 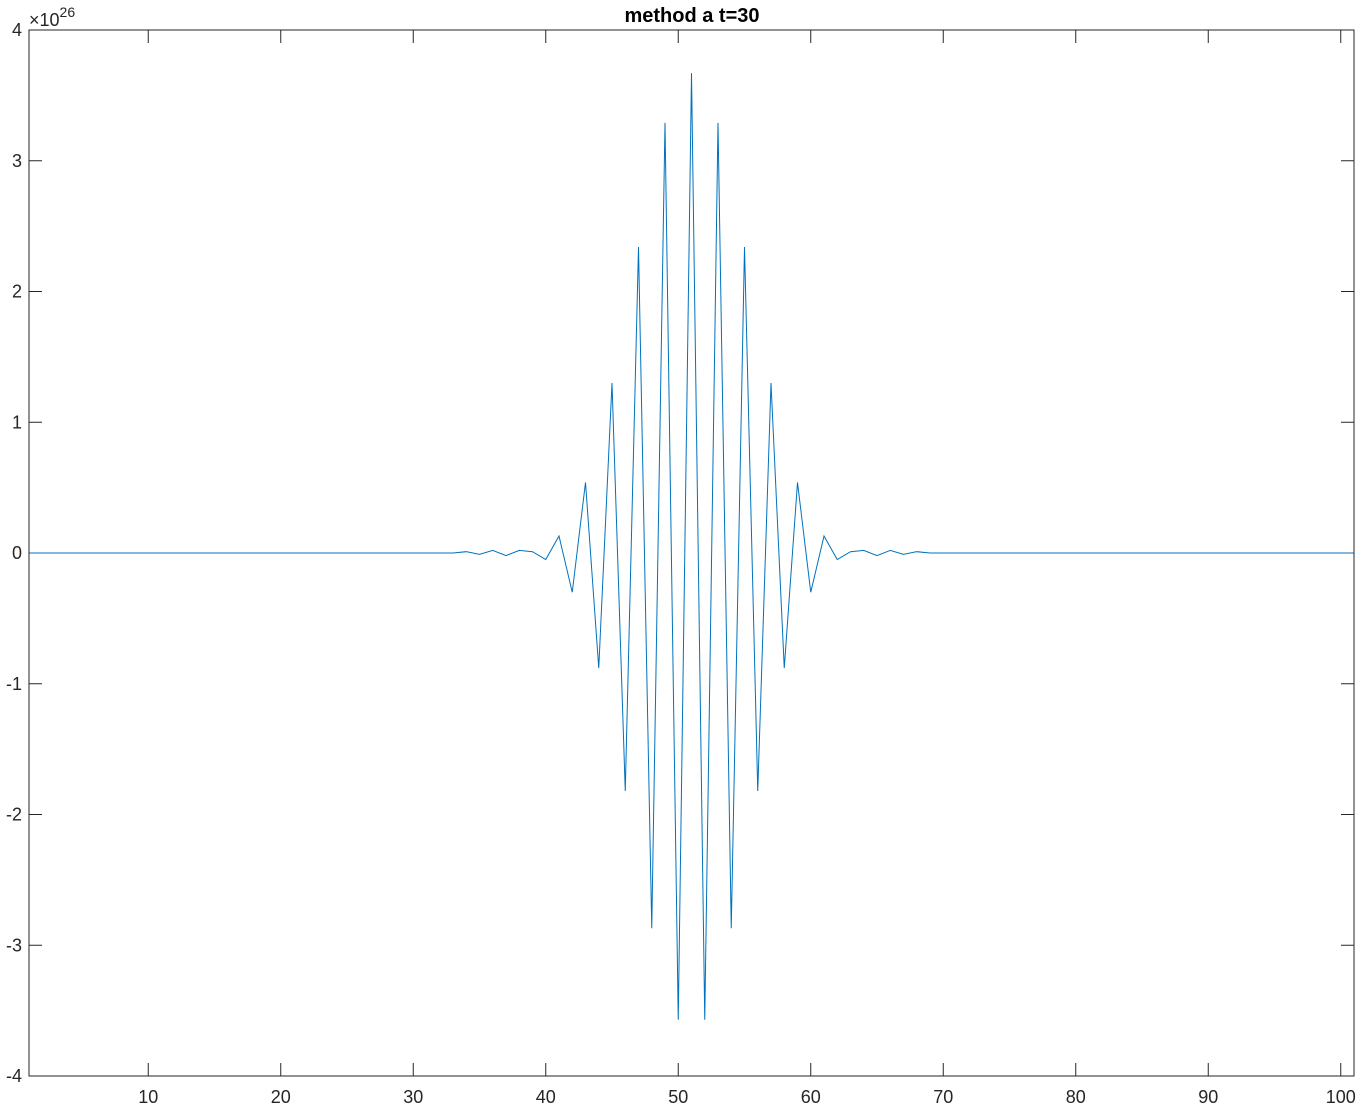 I want to click on x-tick-label: 90, so click(x=1208, y=1097).